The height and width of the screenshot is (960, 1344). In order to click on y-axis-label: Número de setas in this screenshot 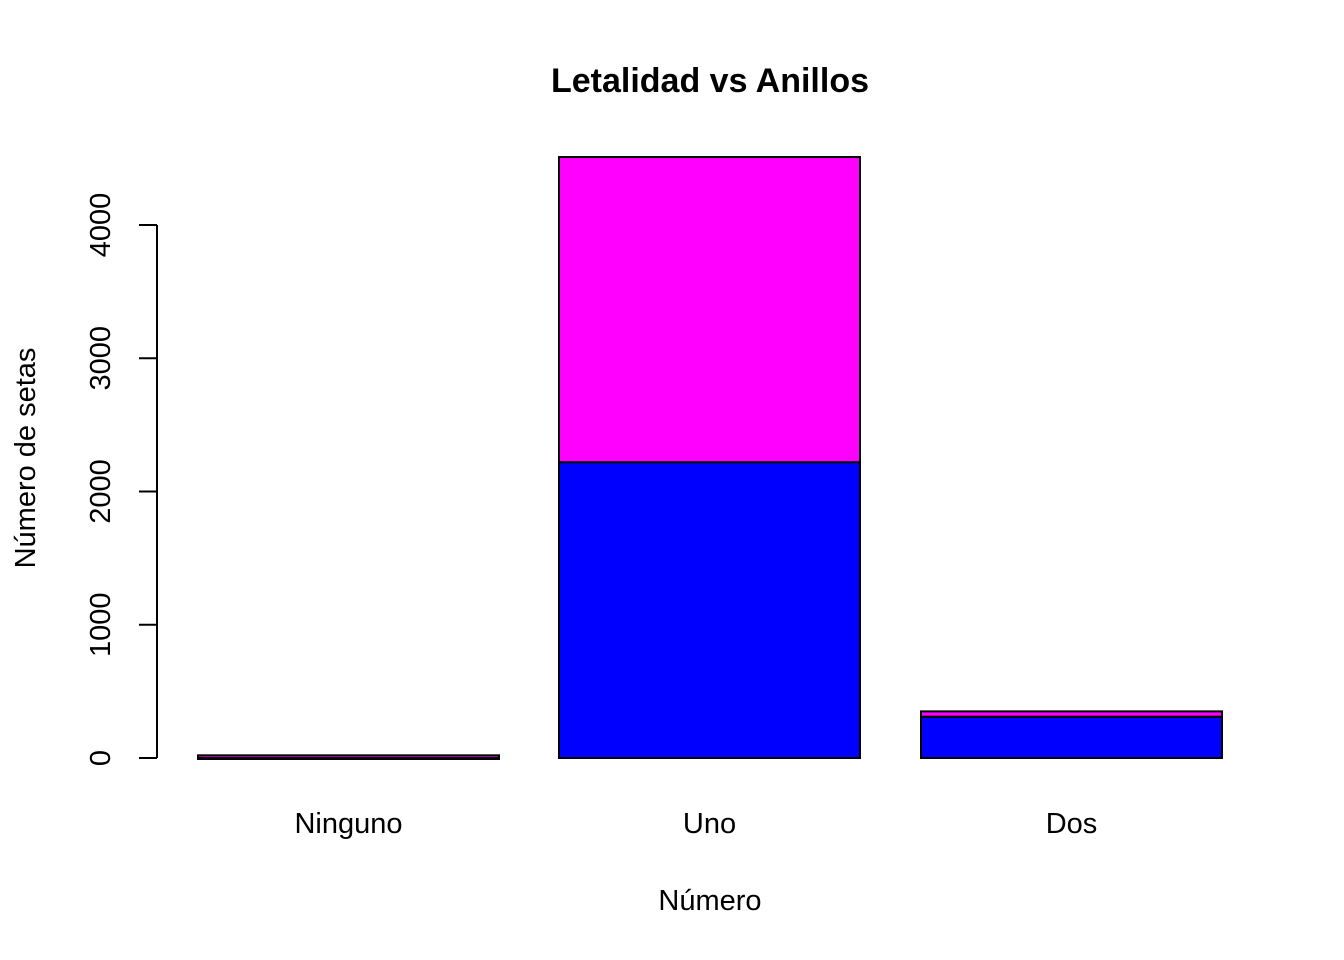, I will do `click(26, 458)`.